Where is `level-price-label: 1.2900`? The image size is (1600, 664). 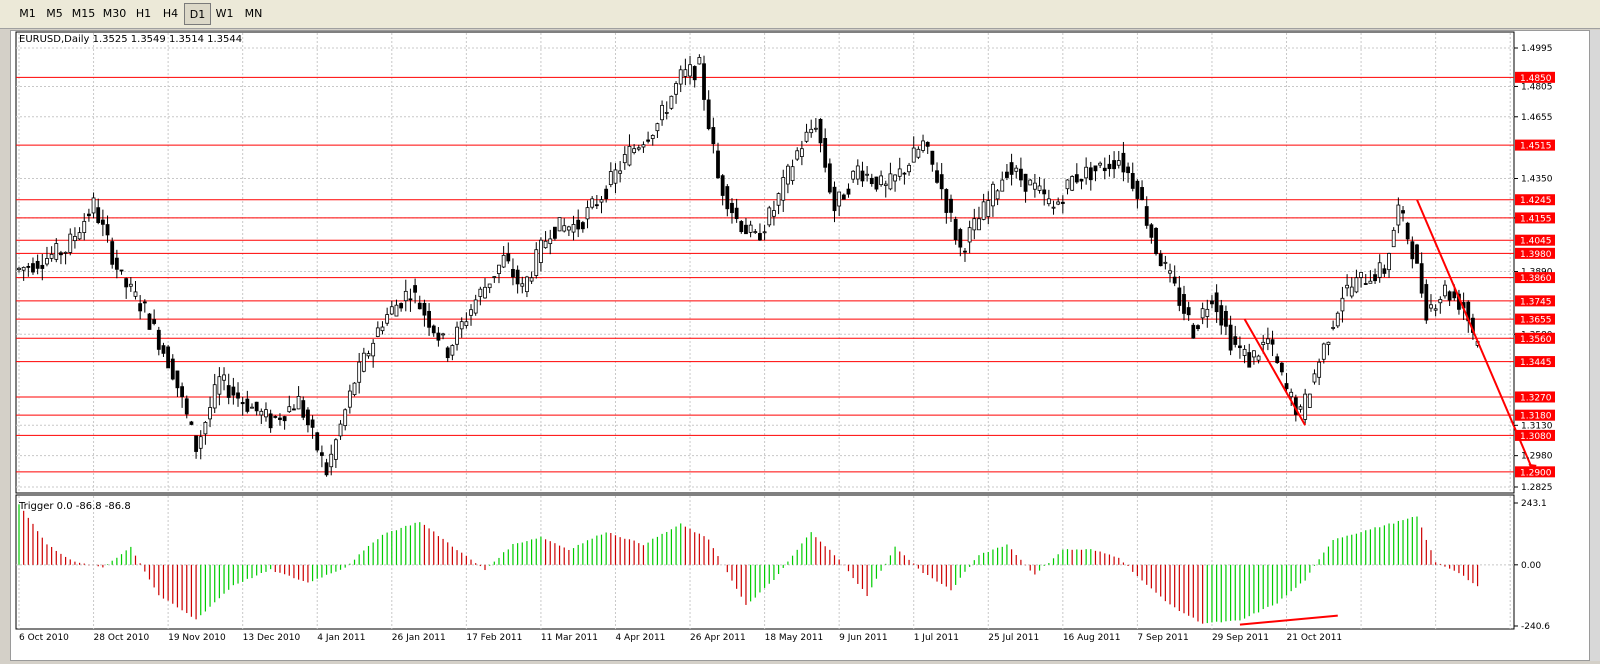
level-price-label: 1.2900 is located at coordinates (1536, 473).